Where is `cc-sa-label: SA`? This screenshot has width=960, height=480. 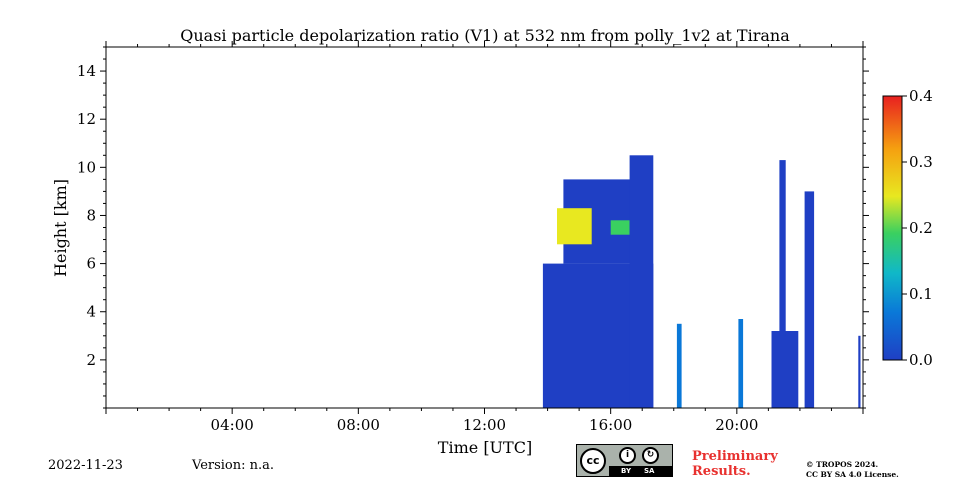
cc-sa-label: SA is located at coordinates (649, 471).